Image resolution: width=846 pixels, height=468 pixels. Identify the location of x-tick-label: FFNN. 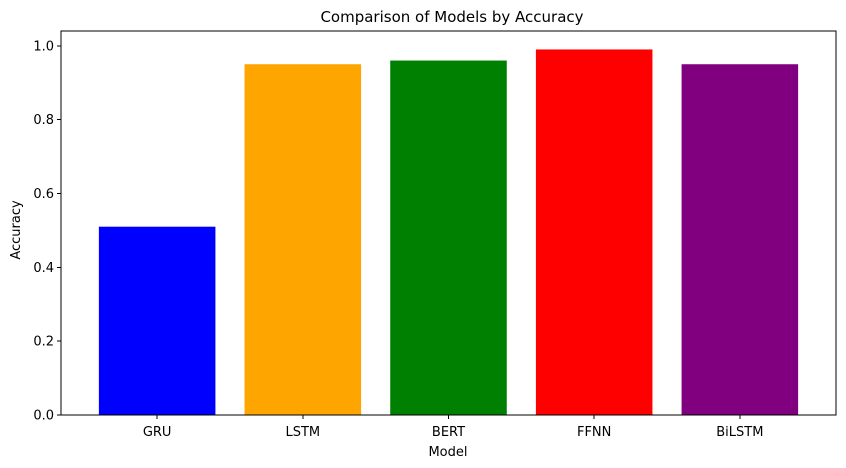
(594, 432).